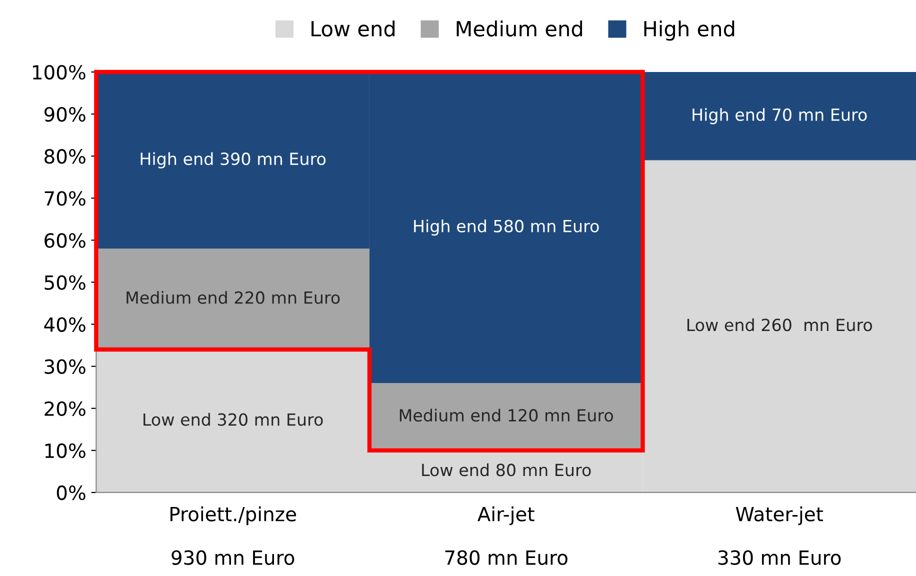 This screenshot has width=916, height=576. I want to click on category-label: Water-jet 330 mn Euro, so click(779, 535).